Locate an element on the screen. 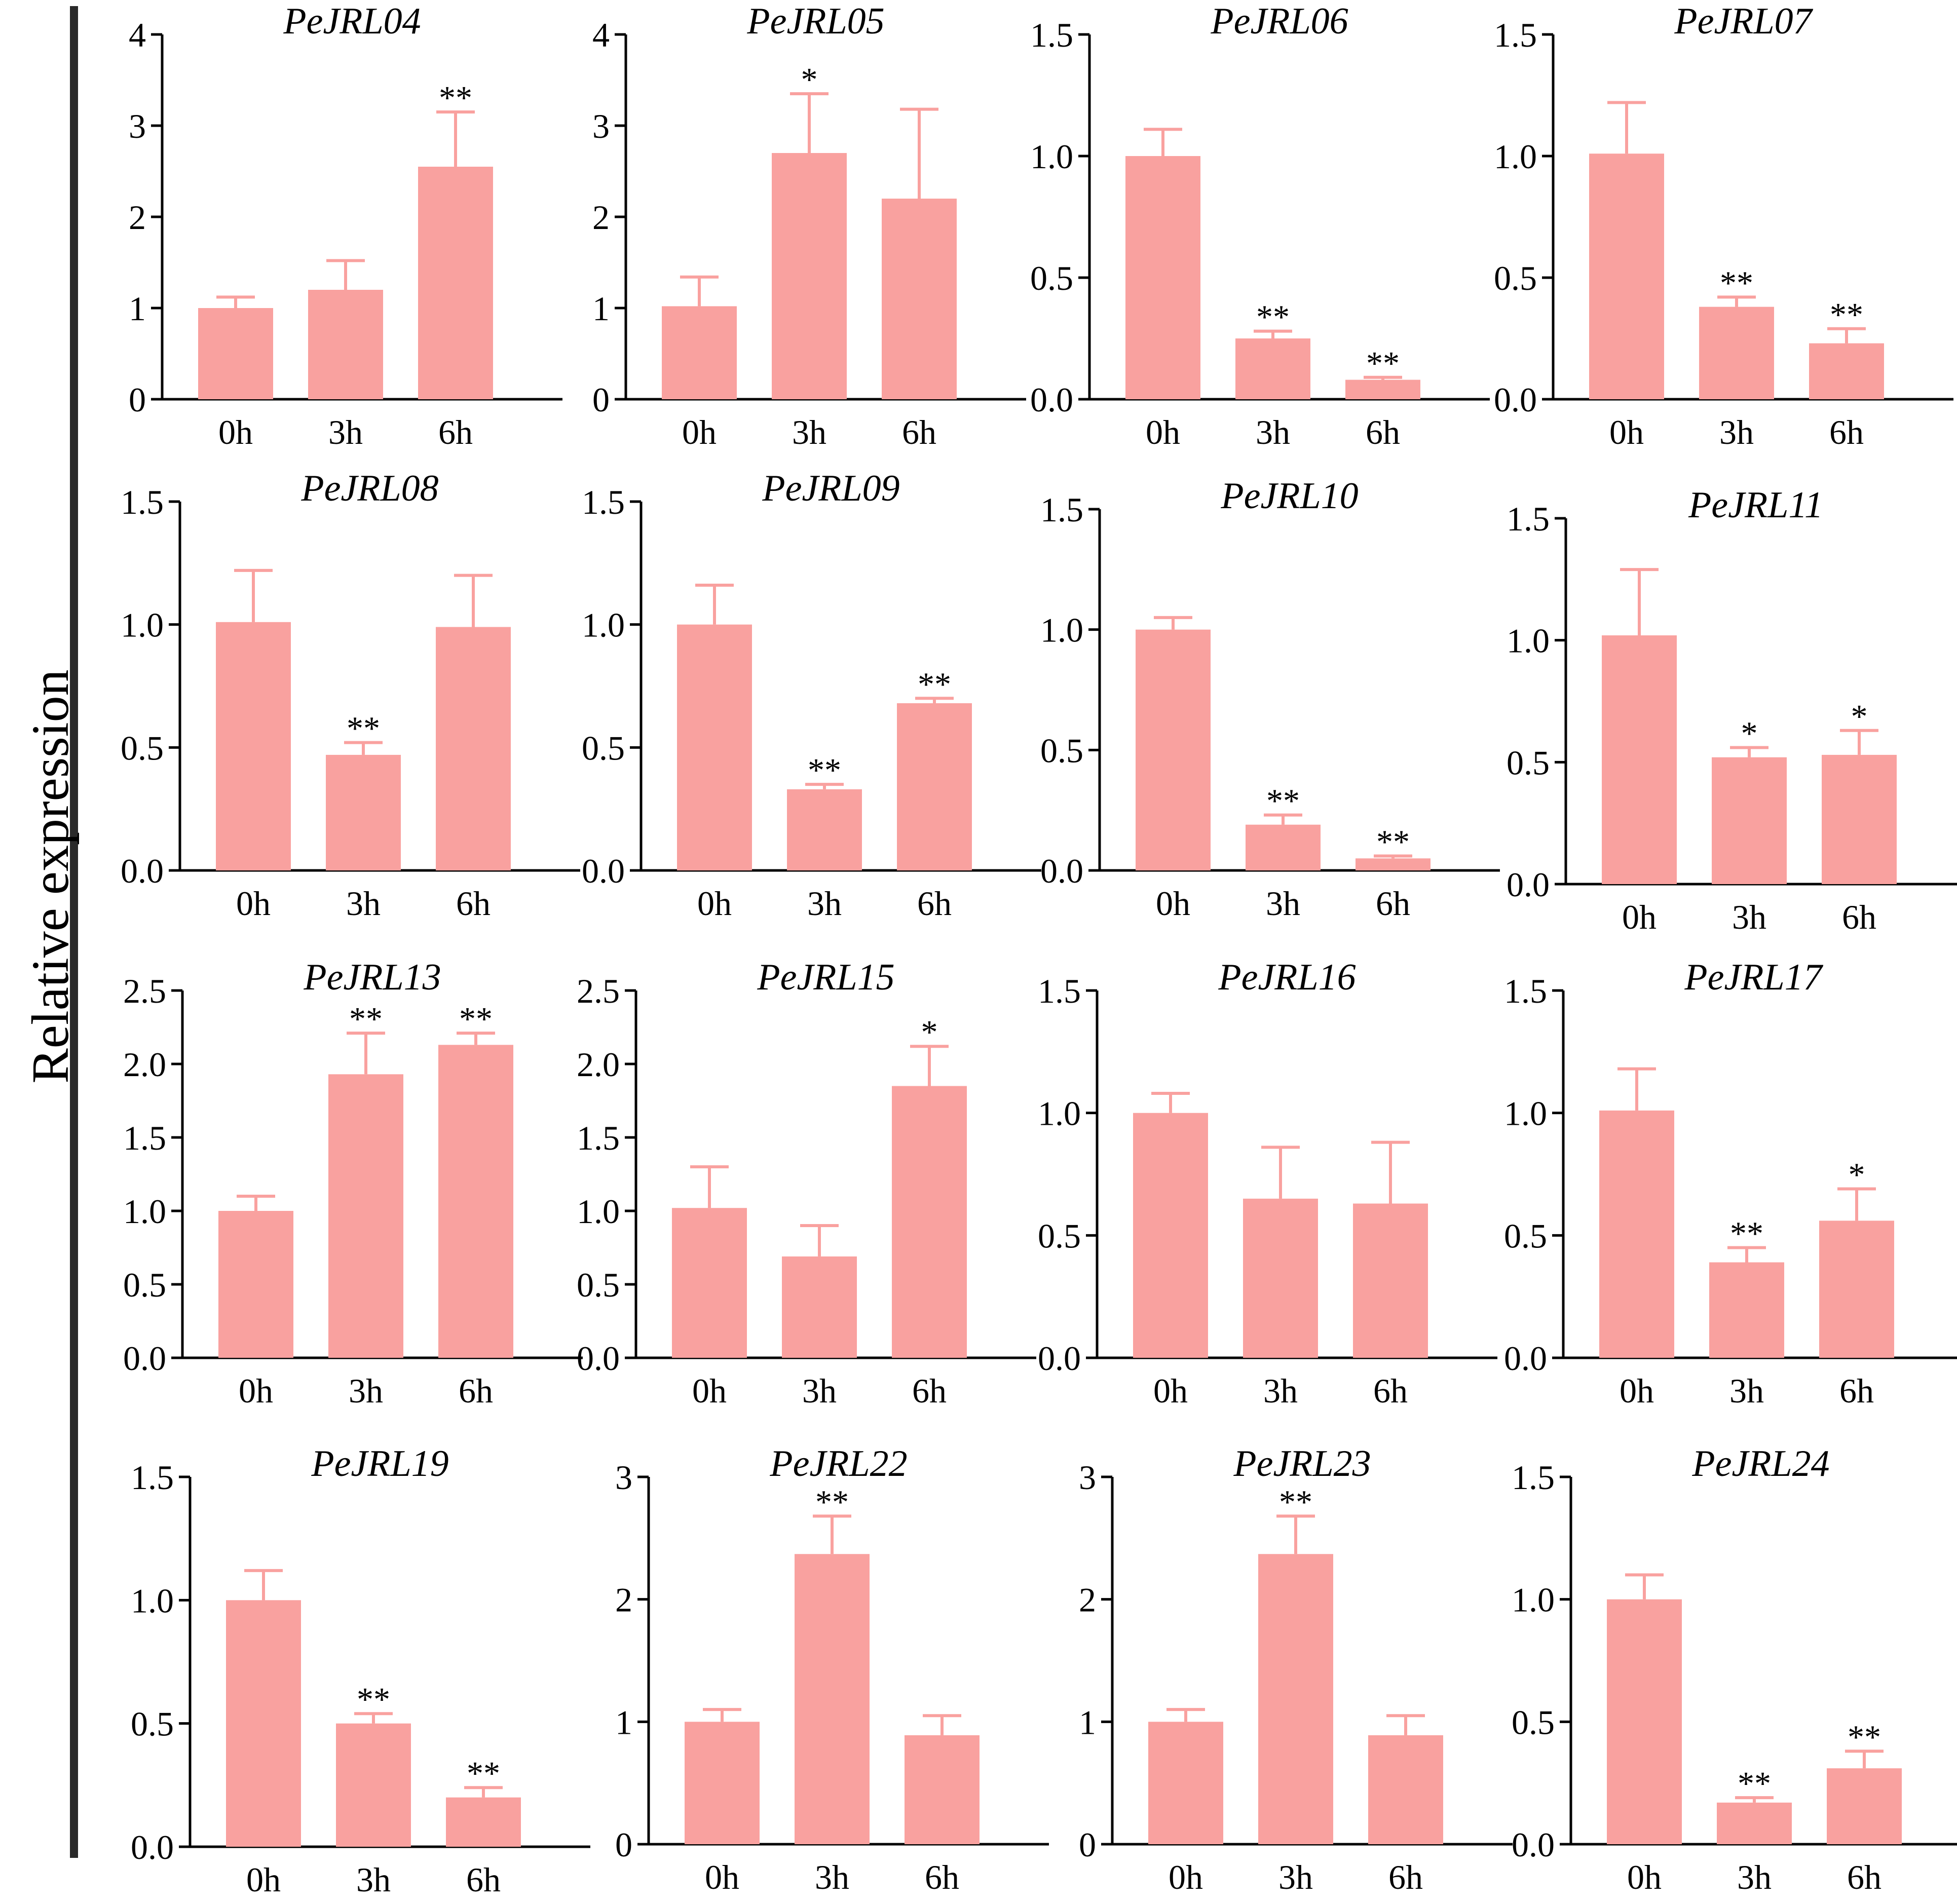 This screenshot has width=1957, height=1904. chart-panel-pejrl13: PeJRL13 0.0 0.5 1.0 1.5 2.0 2.5 0h 3h ** 6h ** is located at coordinates (353, 1183).